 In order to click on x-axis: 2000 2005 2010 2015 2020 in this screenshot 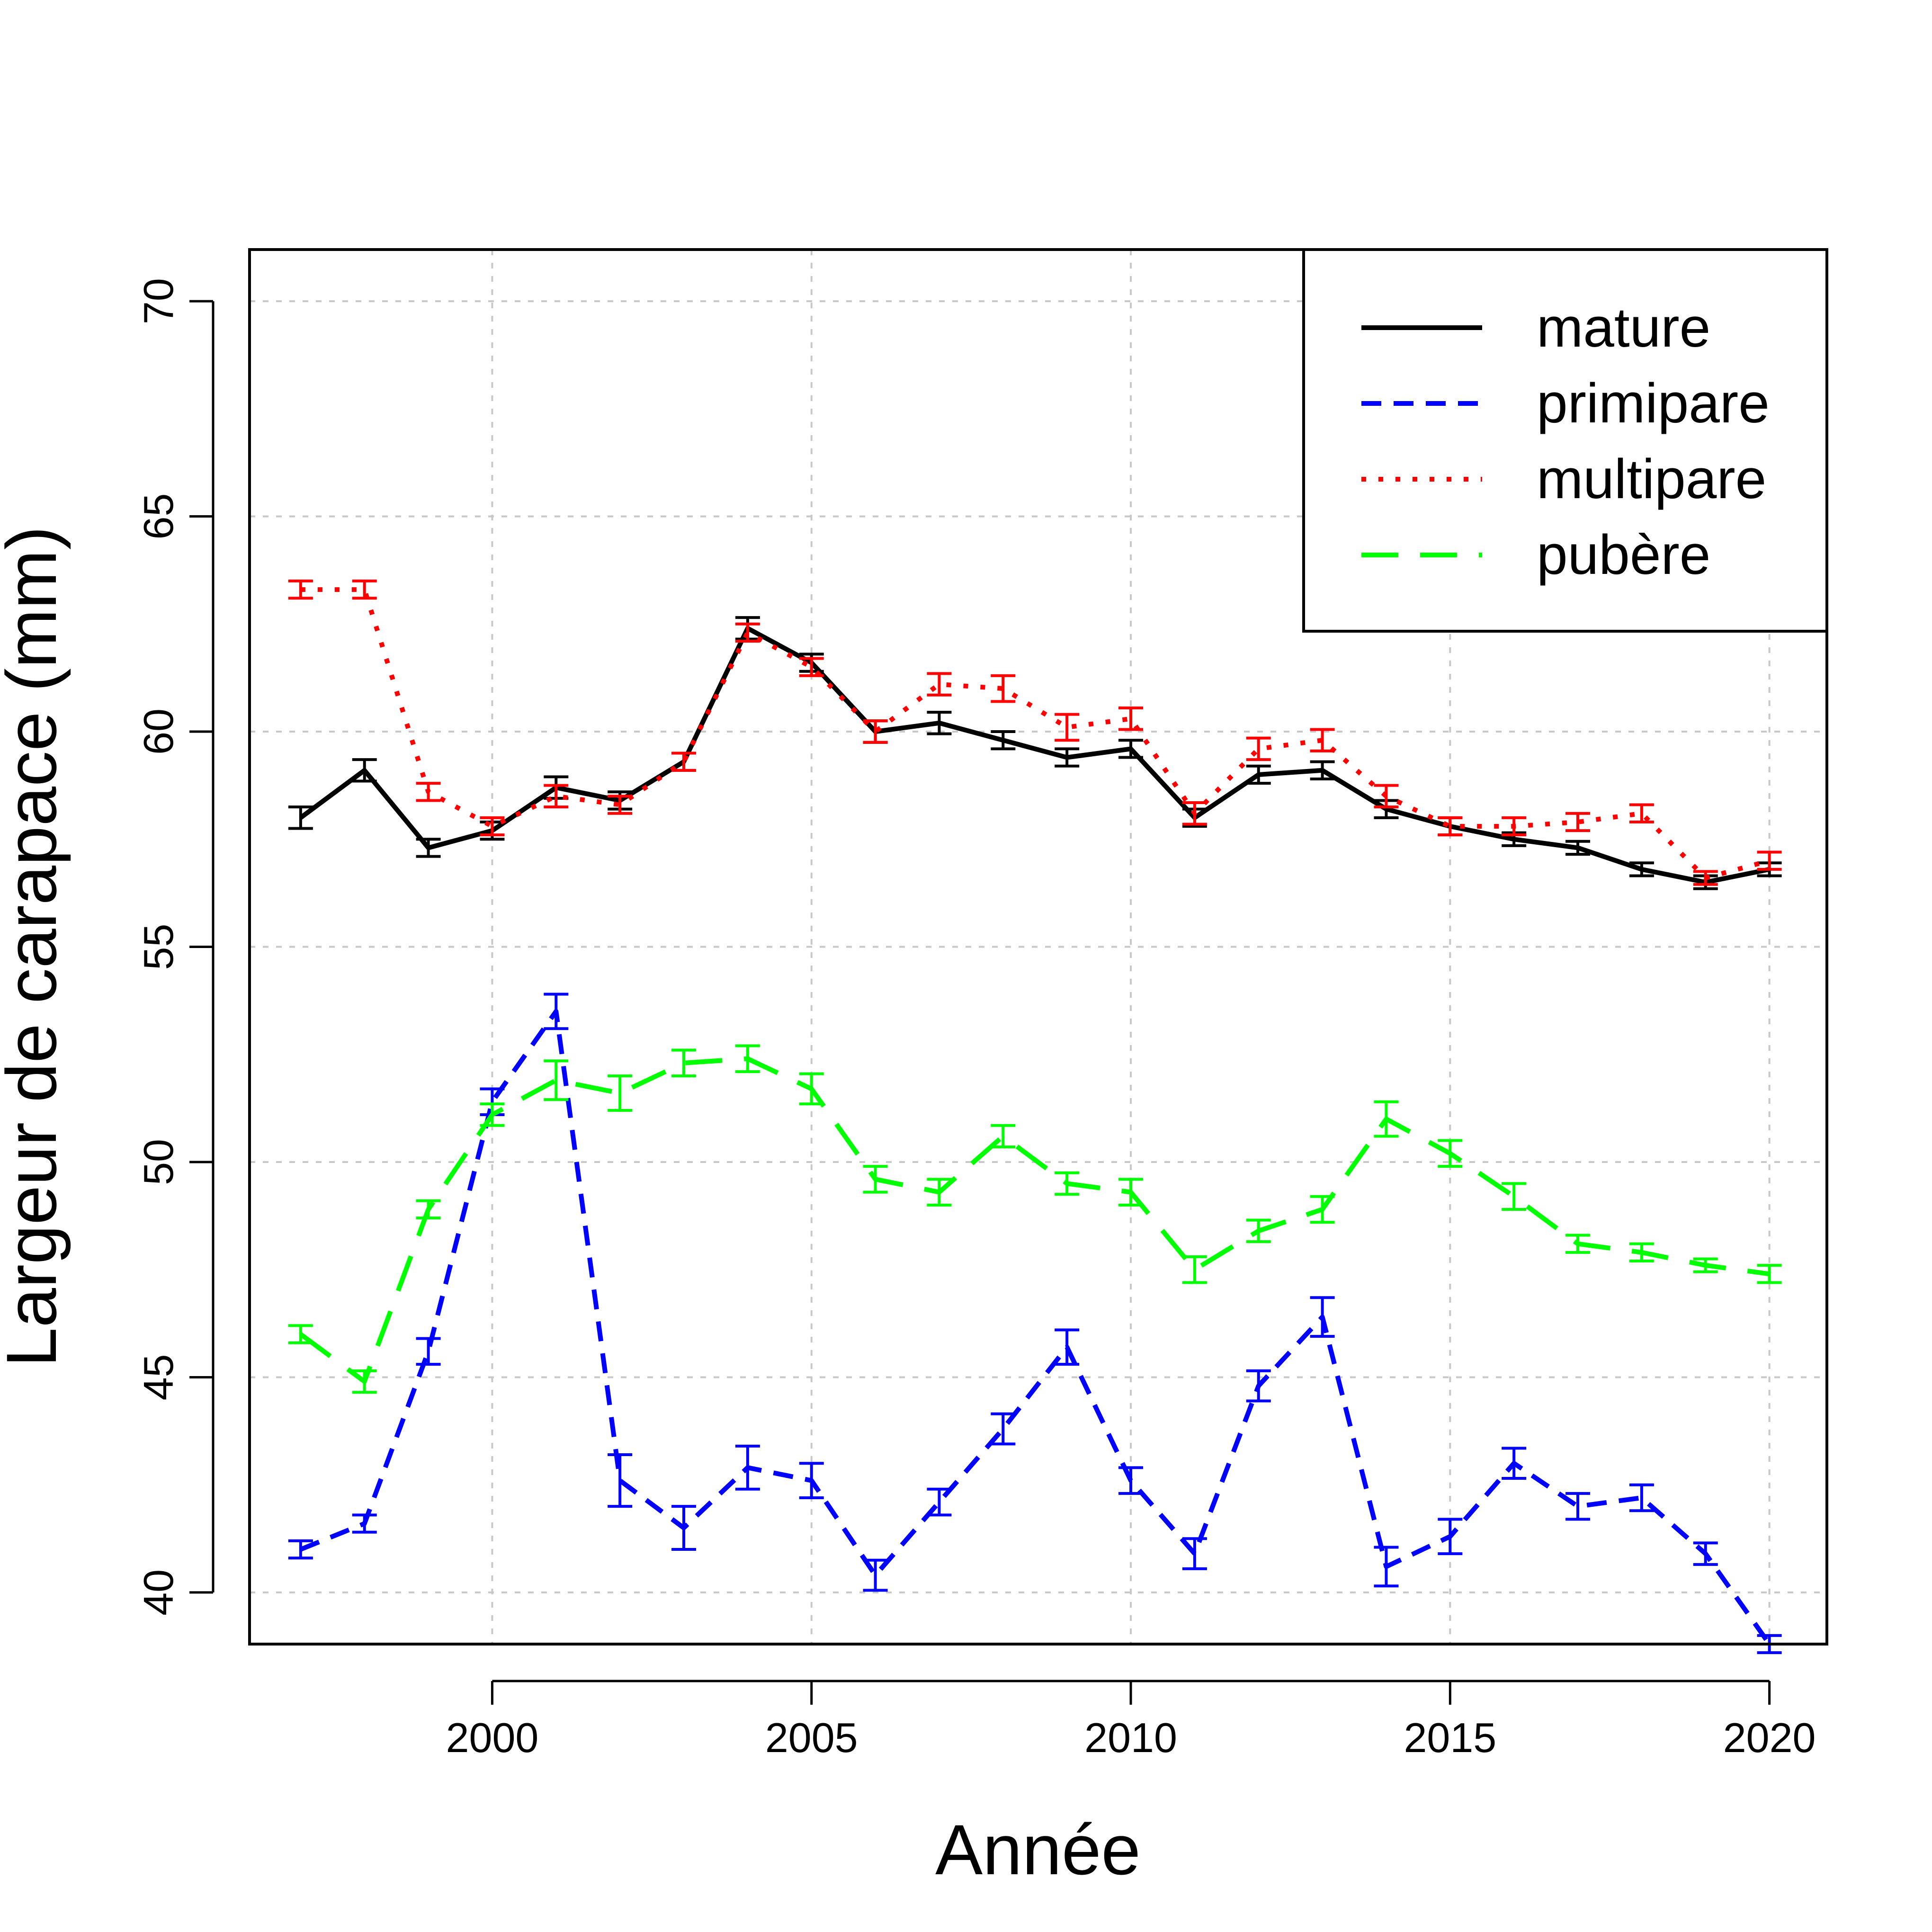, I will do `click(1131, 1720)`.